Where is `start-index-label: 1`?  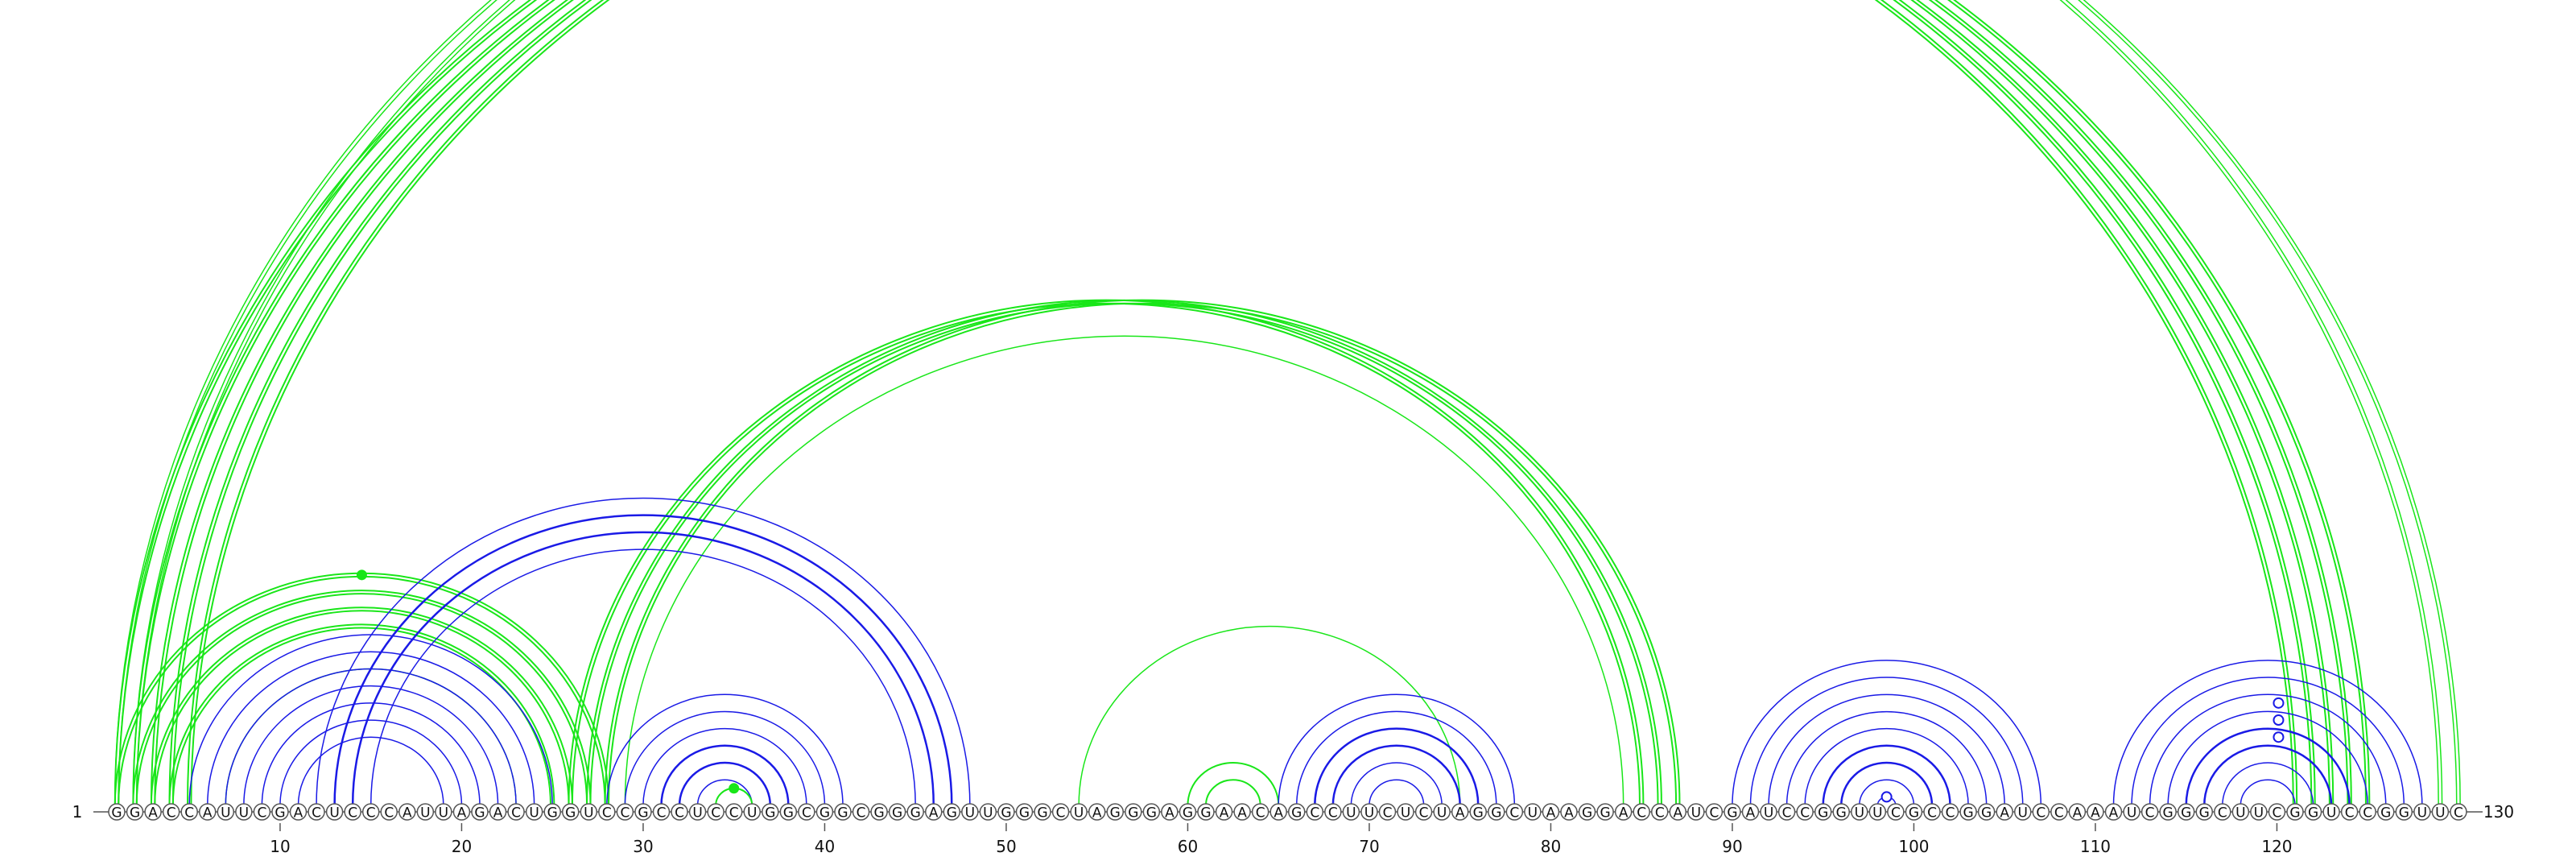
start-index-label: 1 is located at coordinates (77, 812).